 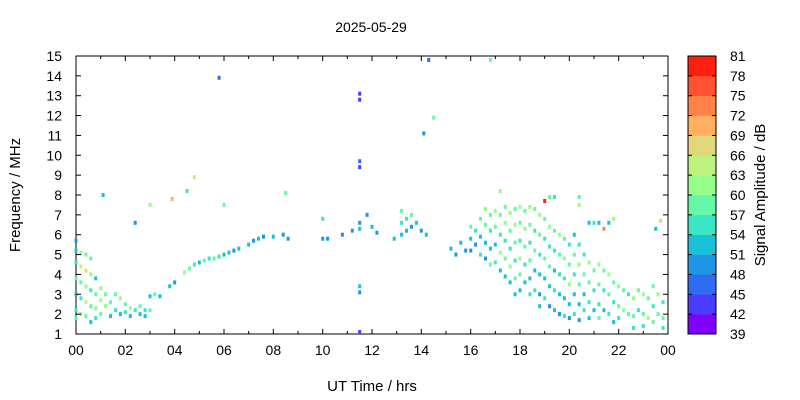 I want to click on x-axis-title: UT Time / hrs, so click(x=372, y=386).